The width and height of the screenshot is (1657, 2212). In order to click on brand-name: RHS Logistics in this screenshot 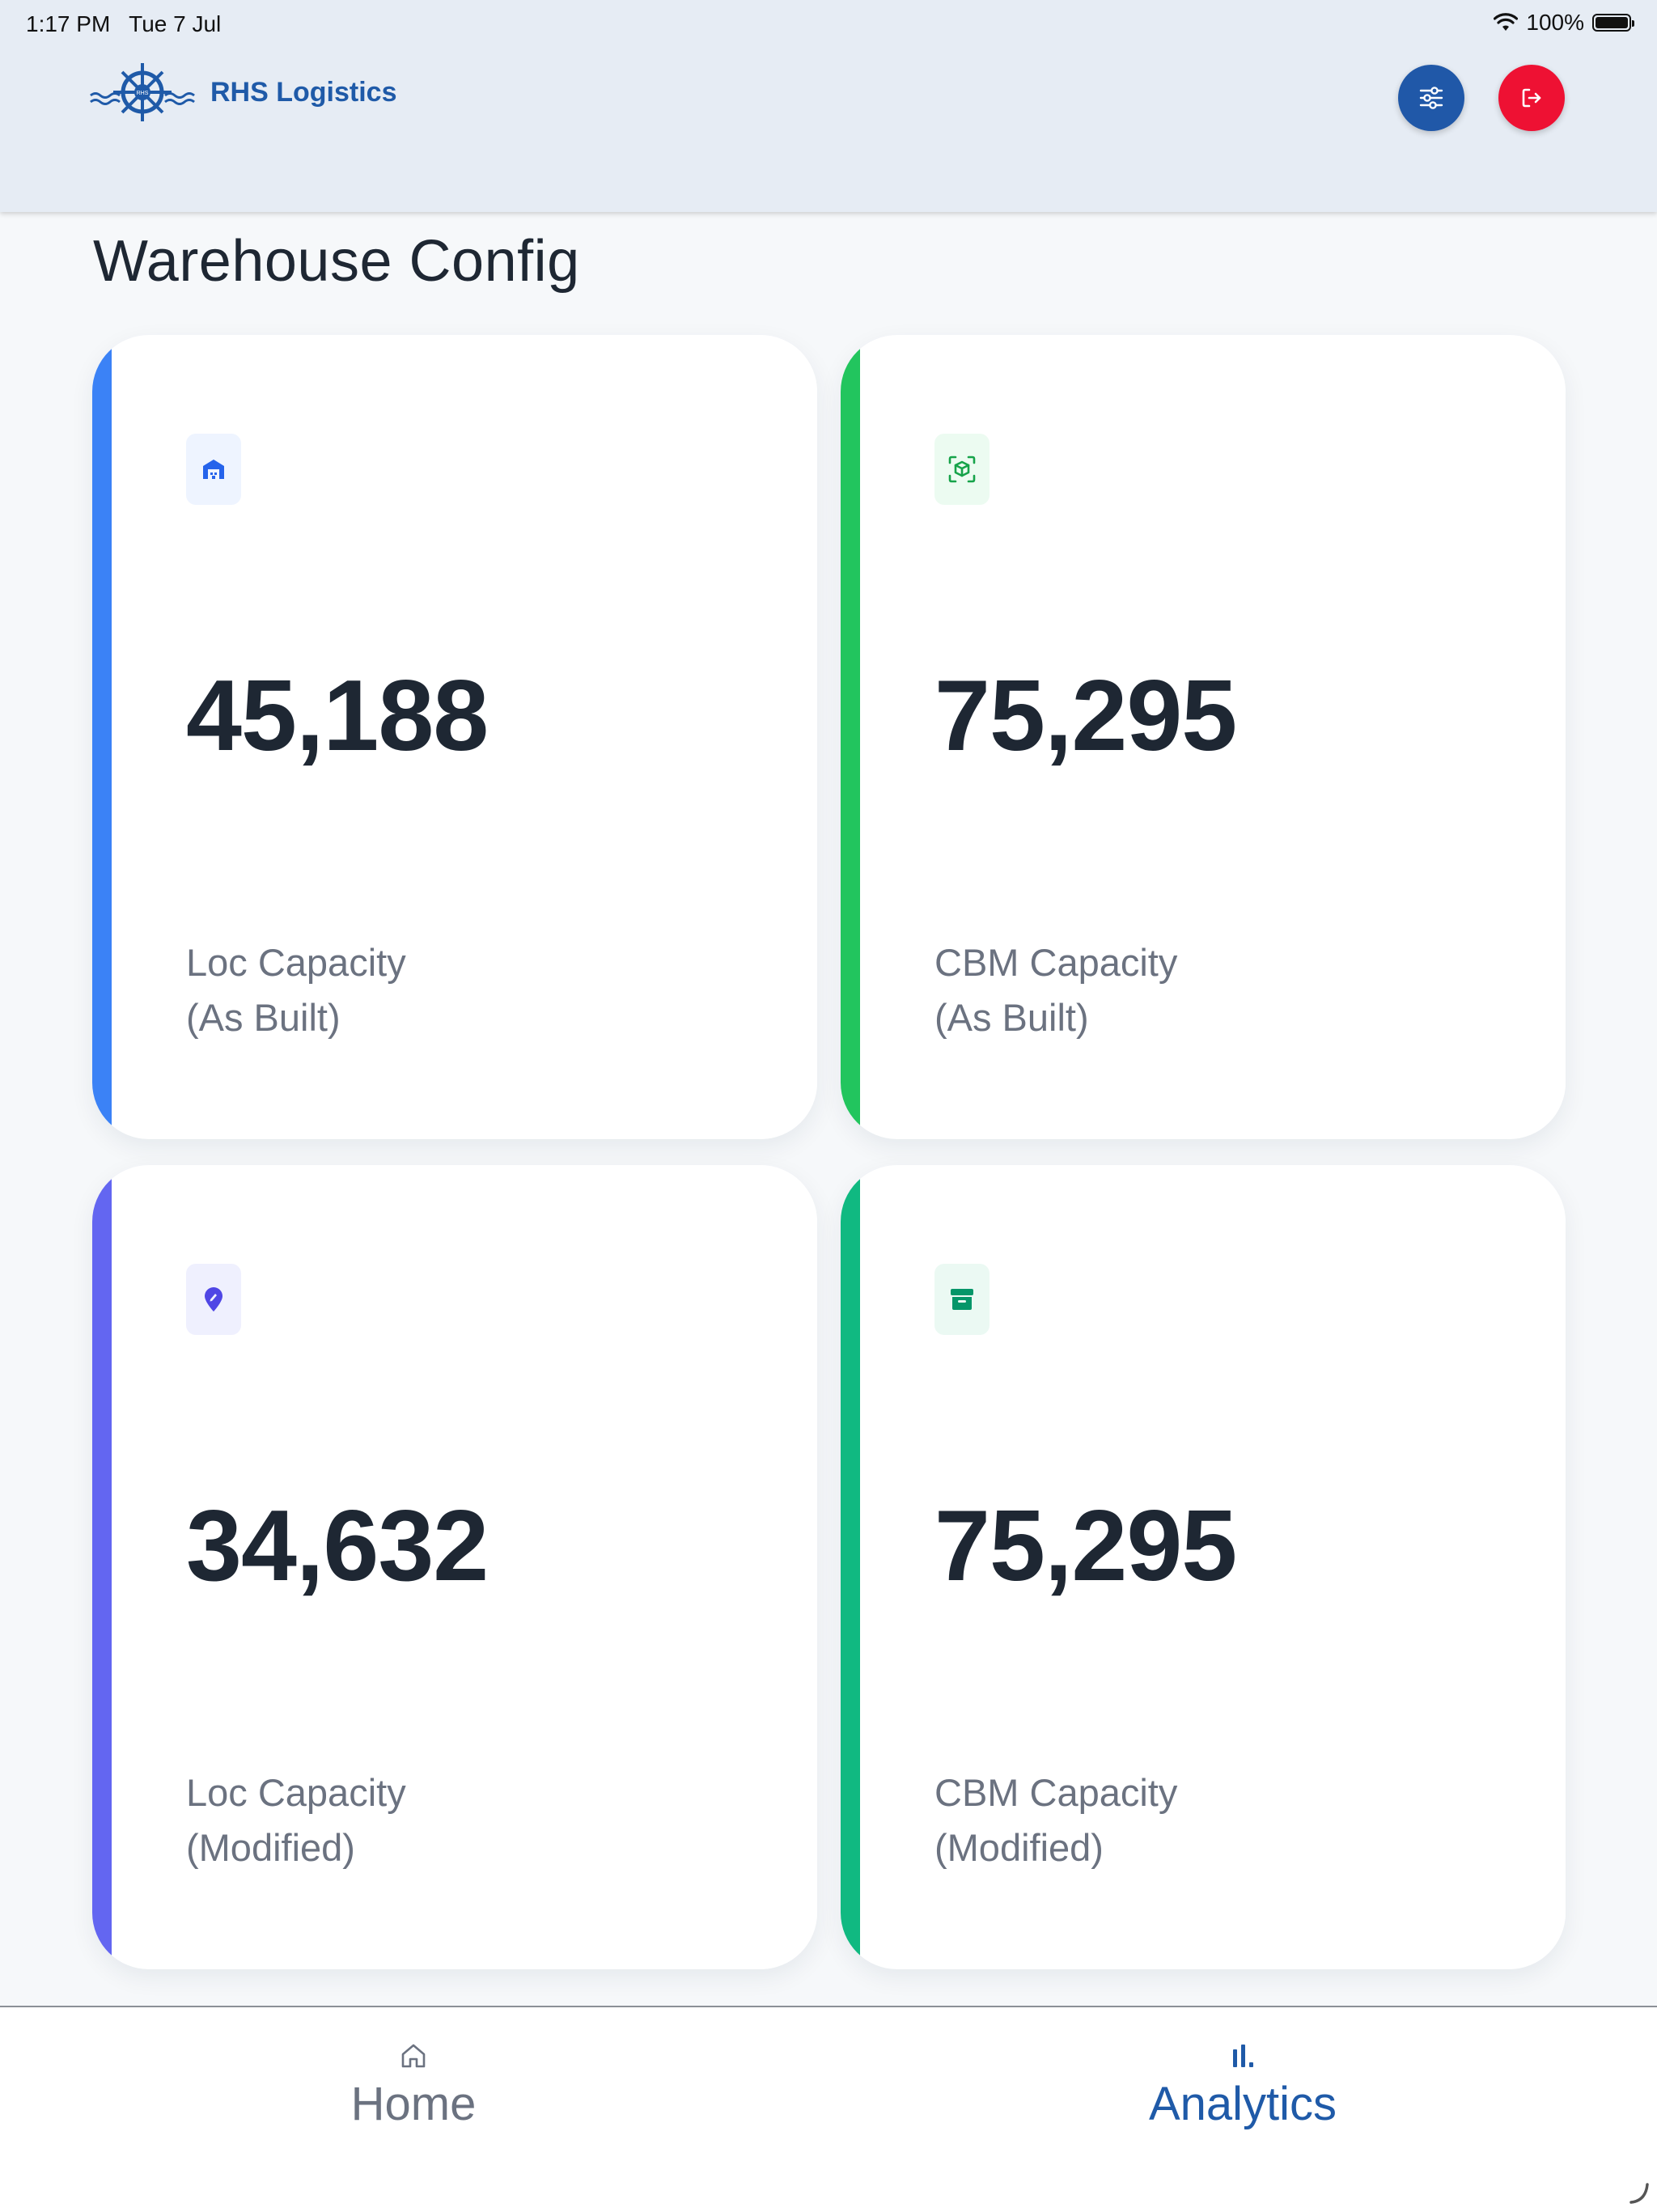, I will do `click(303, 92)`.